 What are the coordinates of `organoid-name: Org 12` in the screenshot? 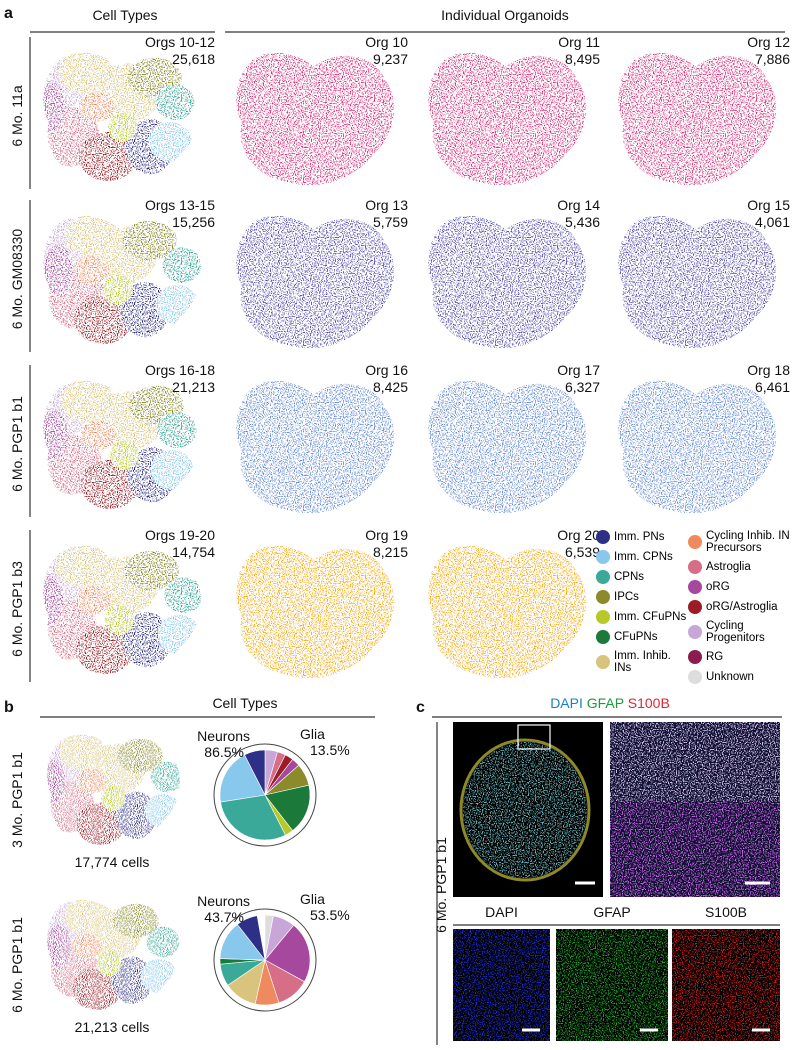 It's located at (768, 42).